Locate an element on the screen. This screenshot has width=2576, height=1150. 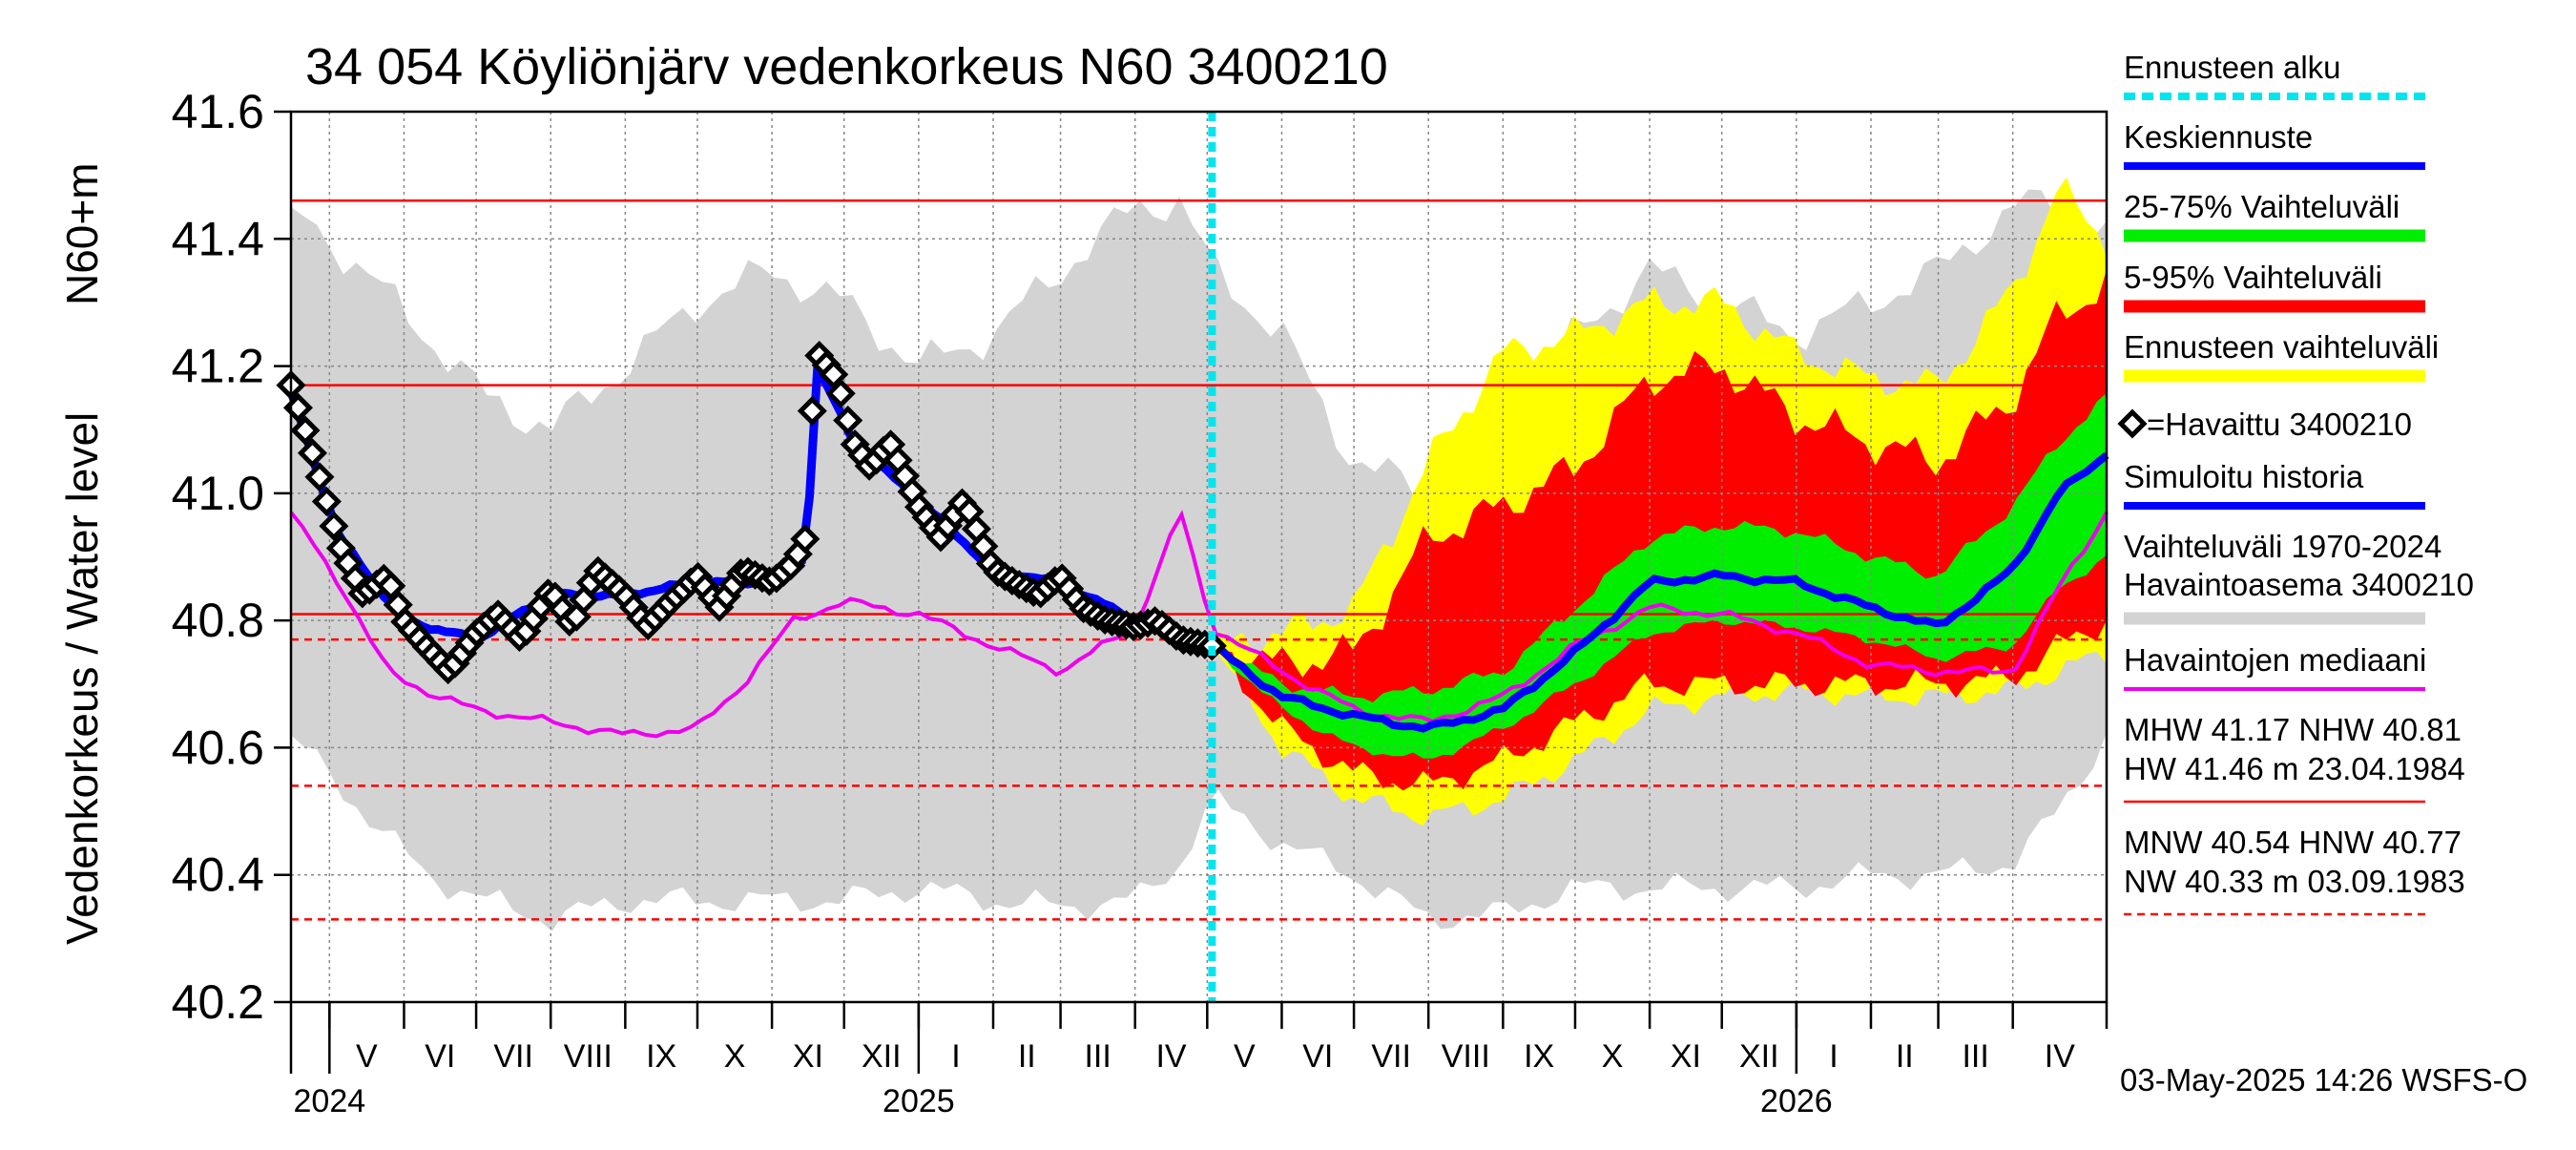
y-tick-label: 40.4 is located at coordinates (218, 875).